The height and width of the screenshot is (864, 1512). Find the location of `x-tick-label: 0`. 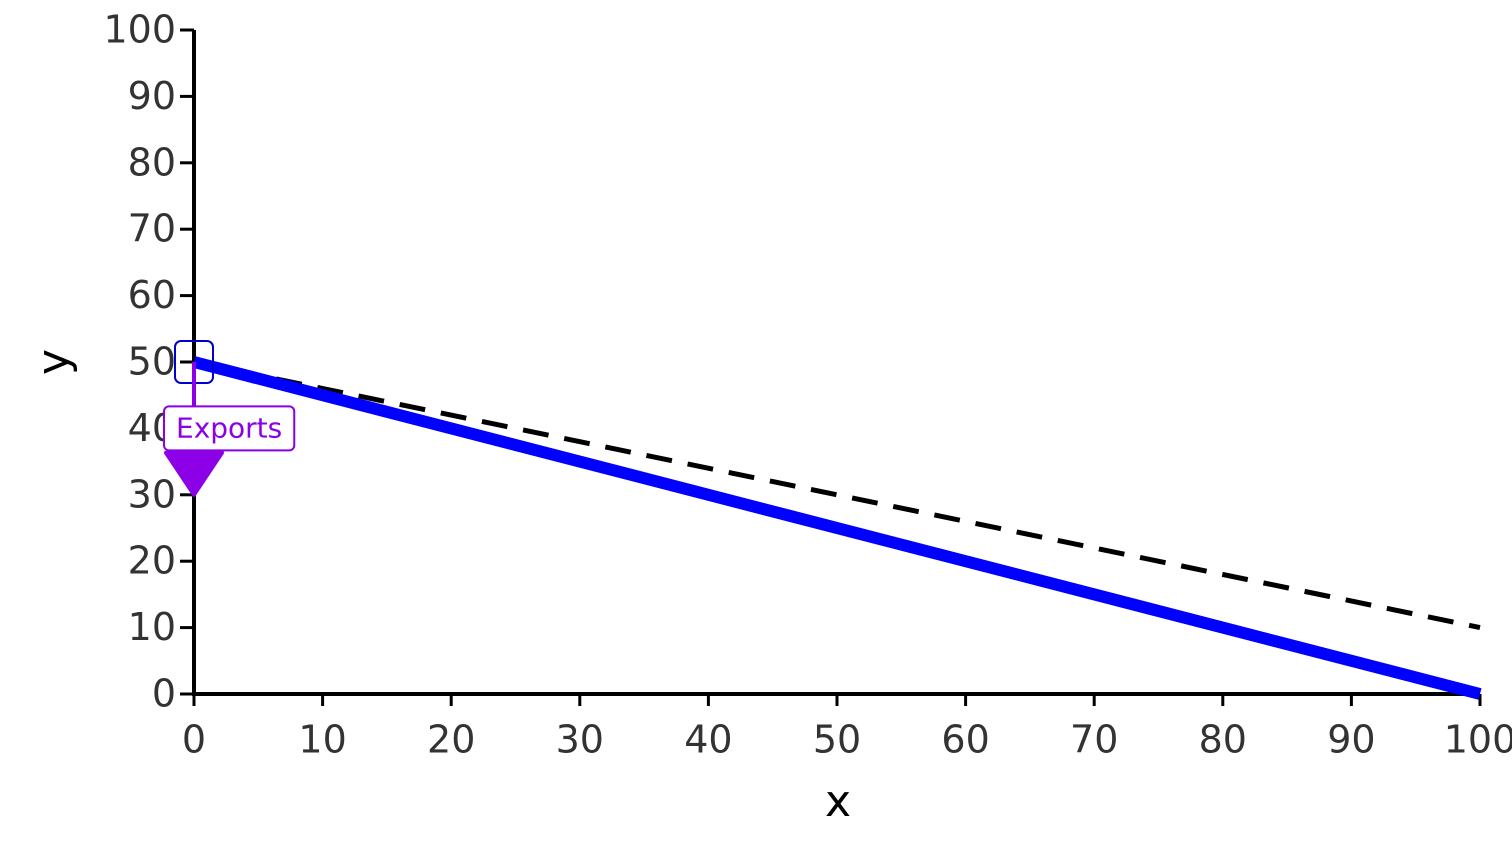

x-tick-label: 0 is located at coordinates (194, 740).